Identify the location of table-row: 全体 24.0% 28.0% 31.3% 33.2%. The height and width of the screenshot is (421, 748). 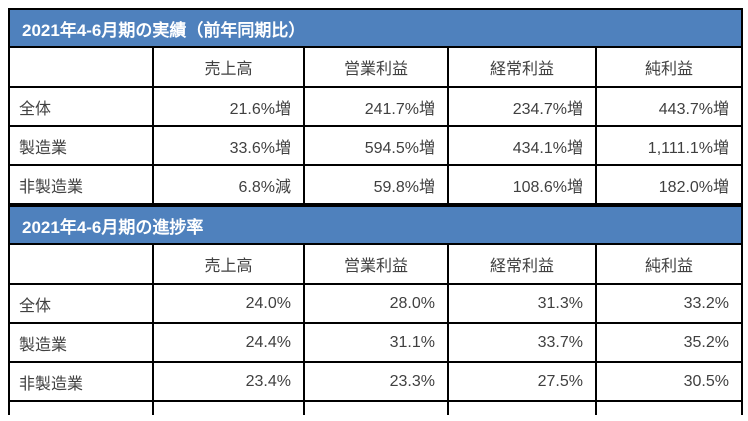
(375, 303).